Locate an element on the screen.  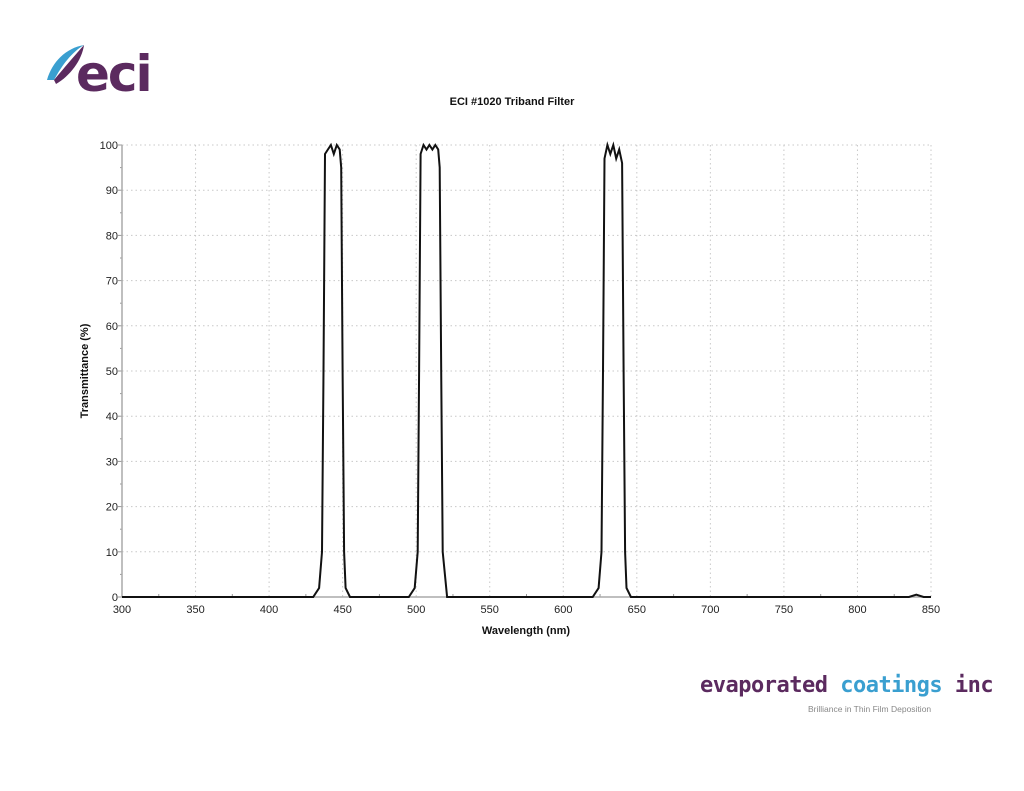
y-tick-label: 80 is located at coordinates (112, 236).